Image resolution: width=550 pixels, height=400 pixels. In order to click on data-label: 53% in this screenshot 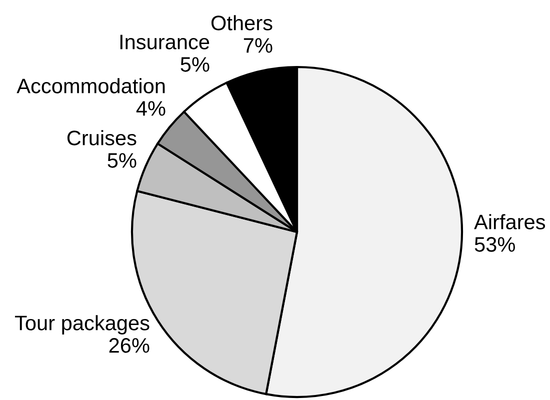, I will do `click(494, 244)`.